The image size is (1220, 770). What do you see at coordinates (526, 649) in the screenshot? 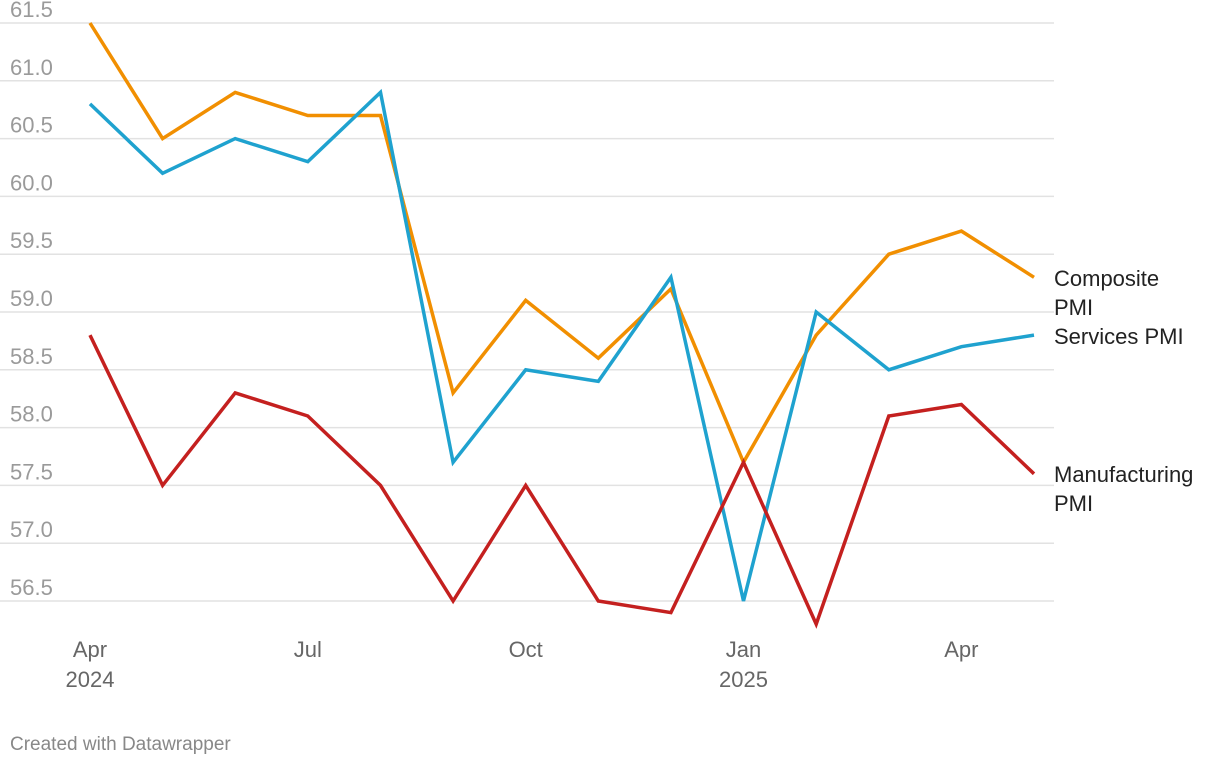
I see `x-tick-label: Oct` at bounding box center [526, 649].